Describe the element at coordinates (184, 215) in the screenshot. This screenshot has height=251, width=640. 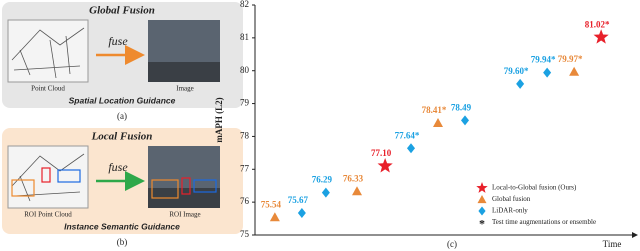
I see `right-label: ROI Image` at that location.